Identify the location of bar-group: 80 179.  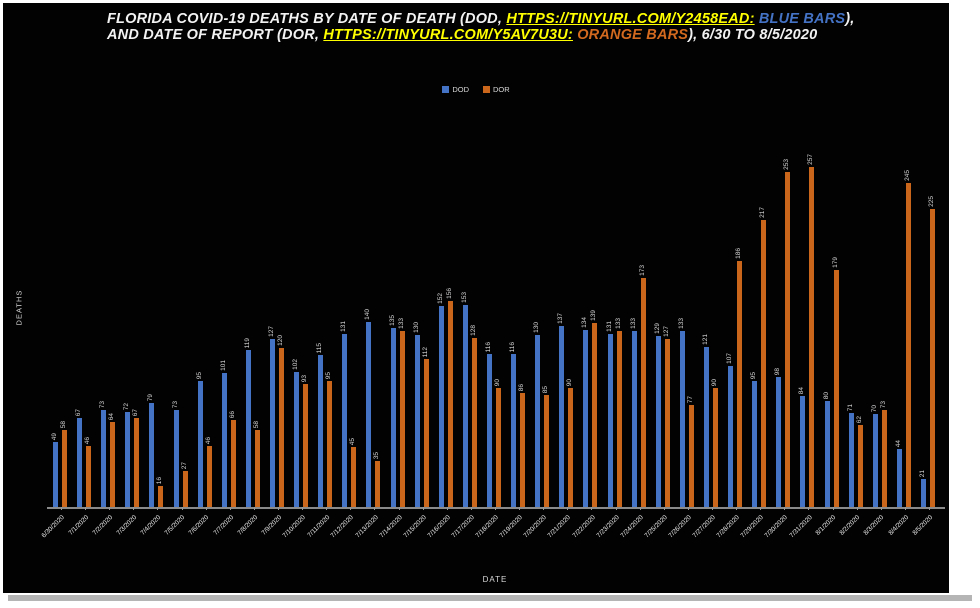
(833, 328).